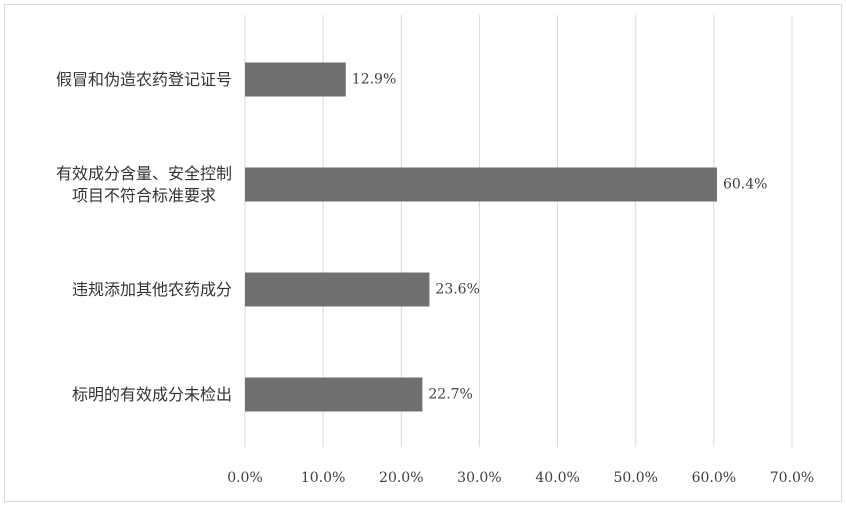 Image resolution: width=846 pixels, height=506 pixels. What do you see at coordinates (457, 290) in the screenshot?
I see `data-label: 23.6%` at bounding box center [457, 290].